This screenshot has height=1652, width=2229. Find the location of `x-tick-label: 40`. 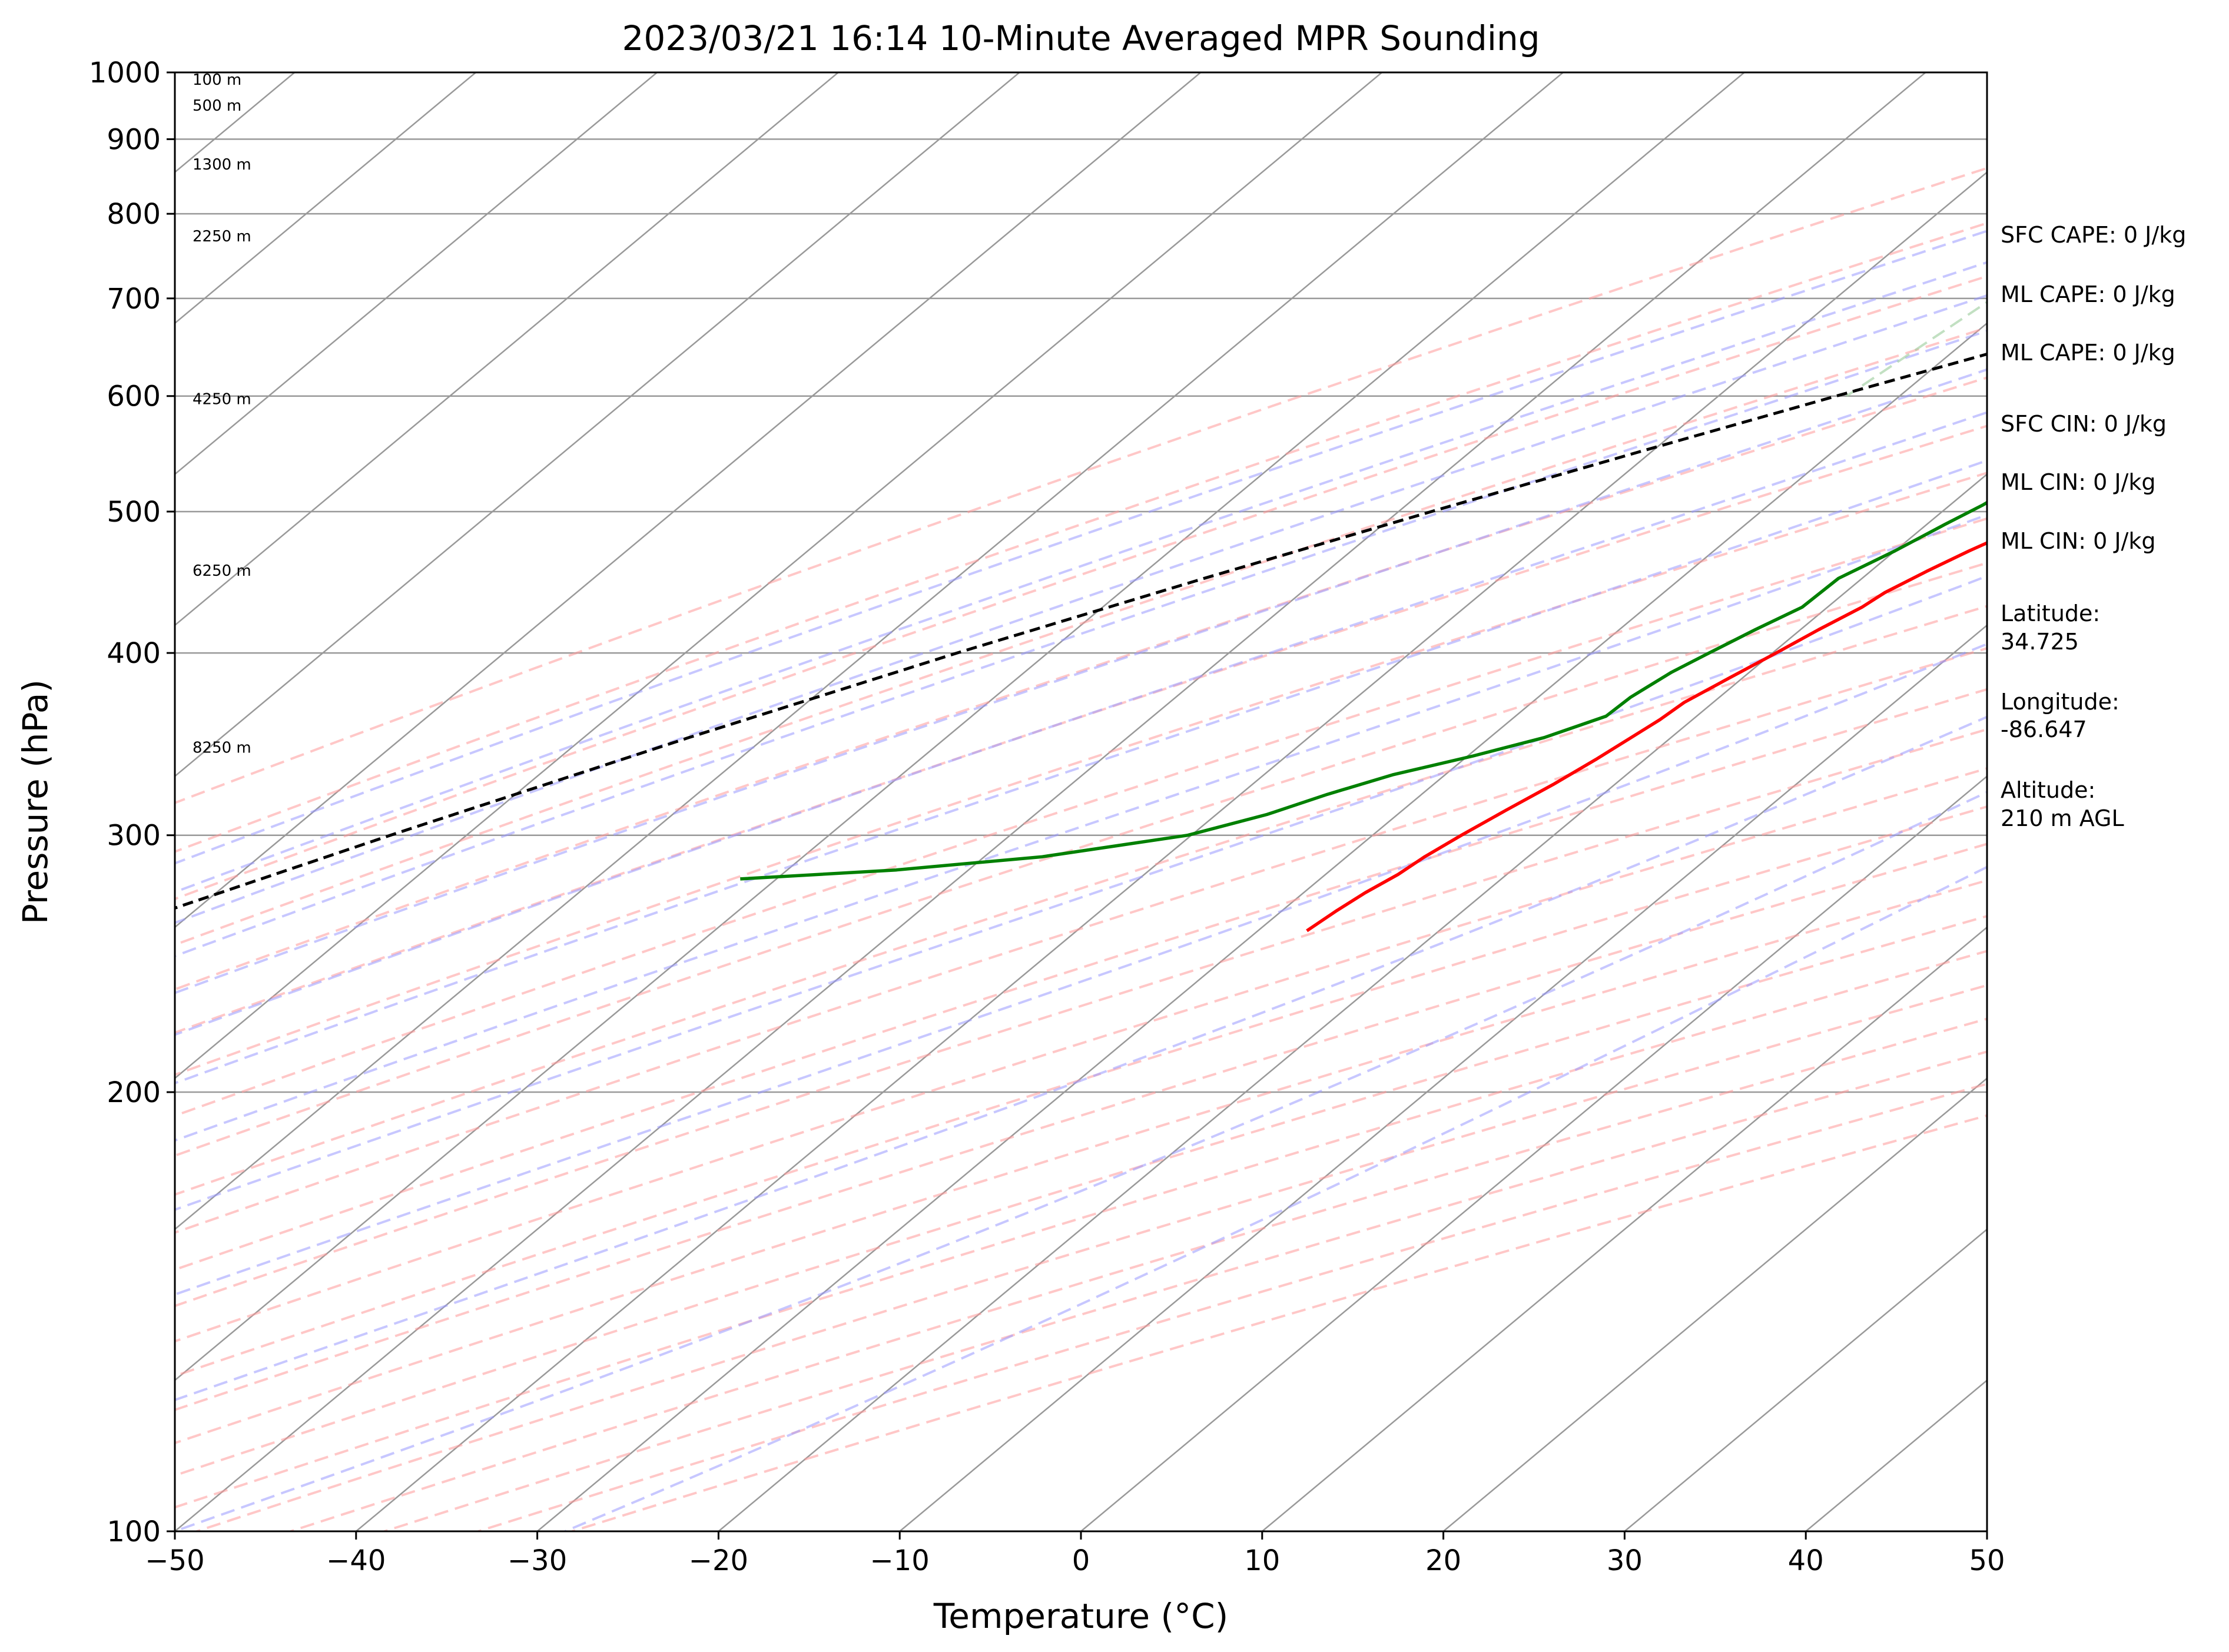

x-tick-label: 40 is located at coordinates (1806, 1560).